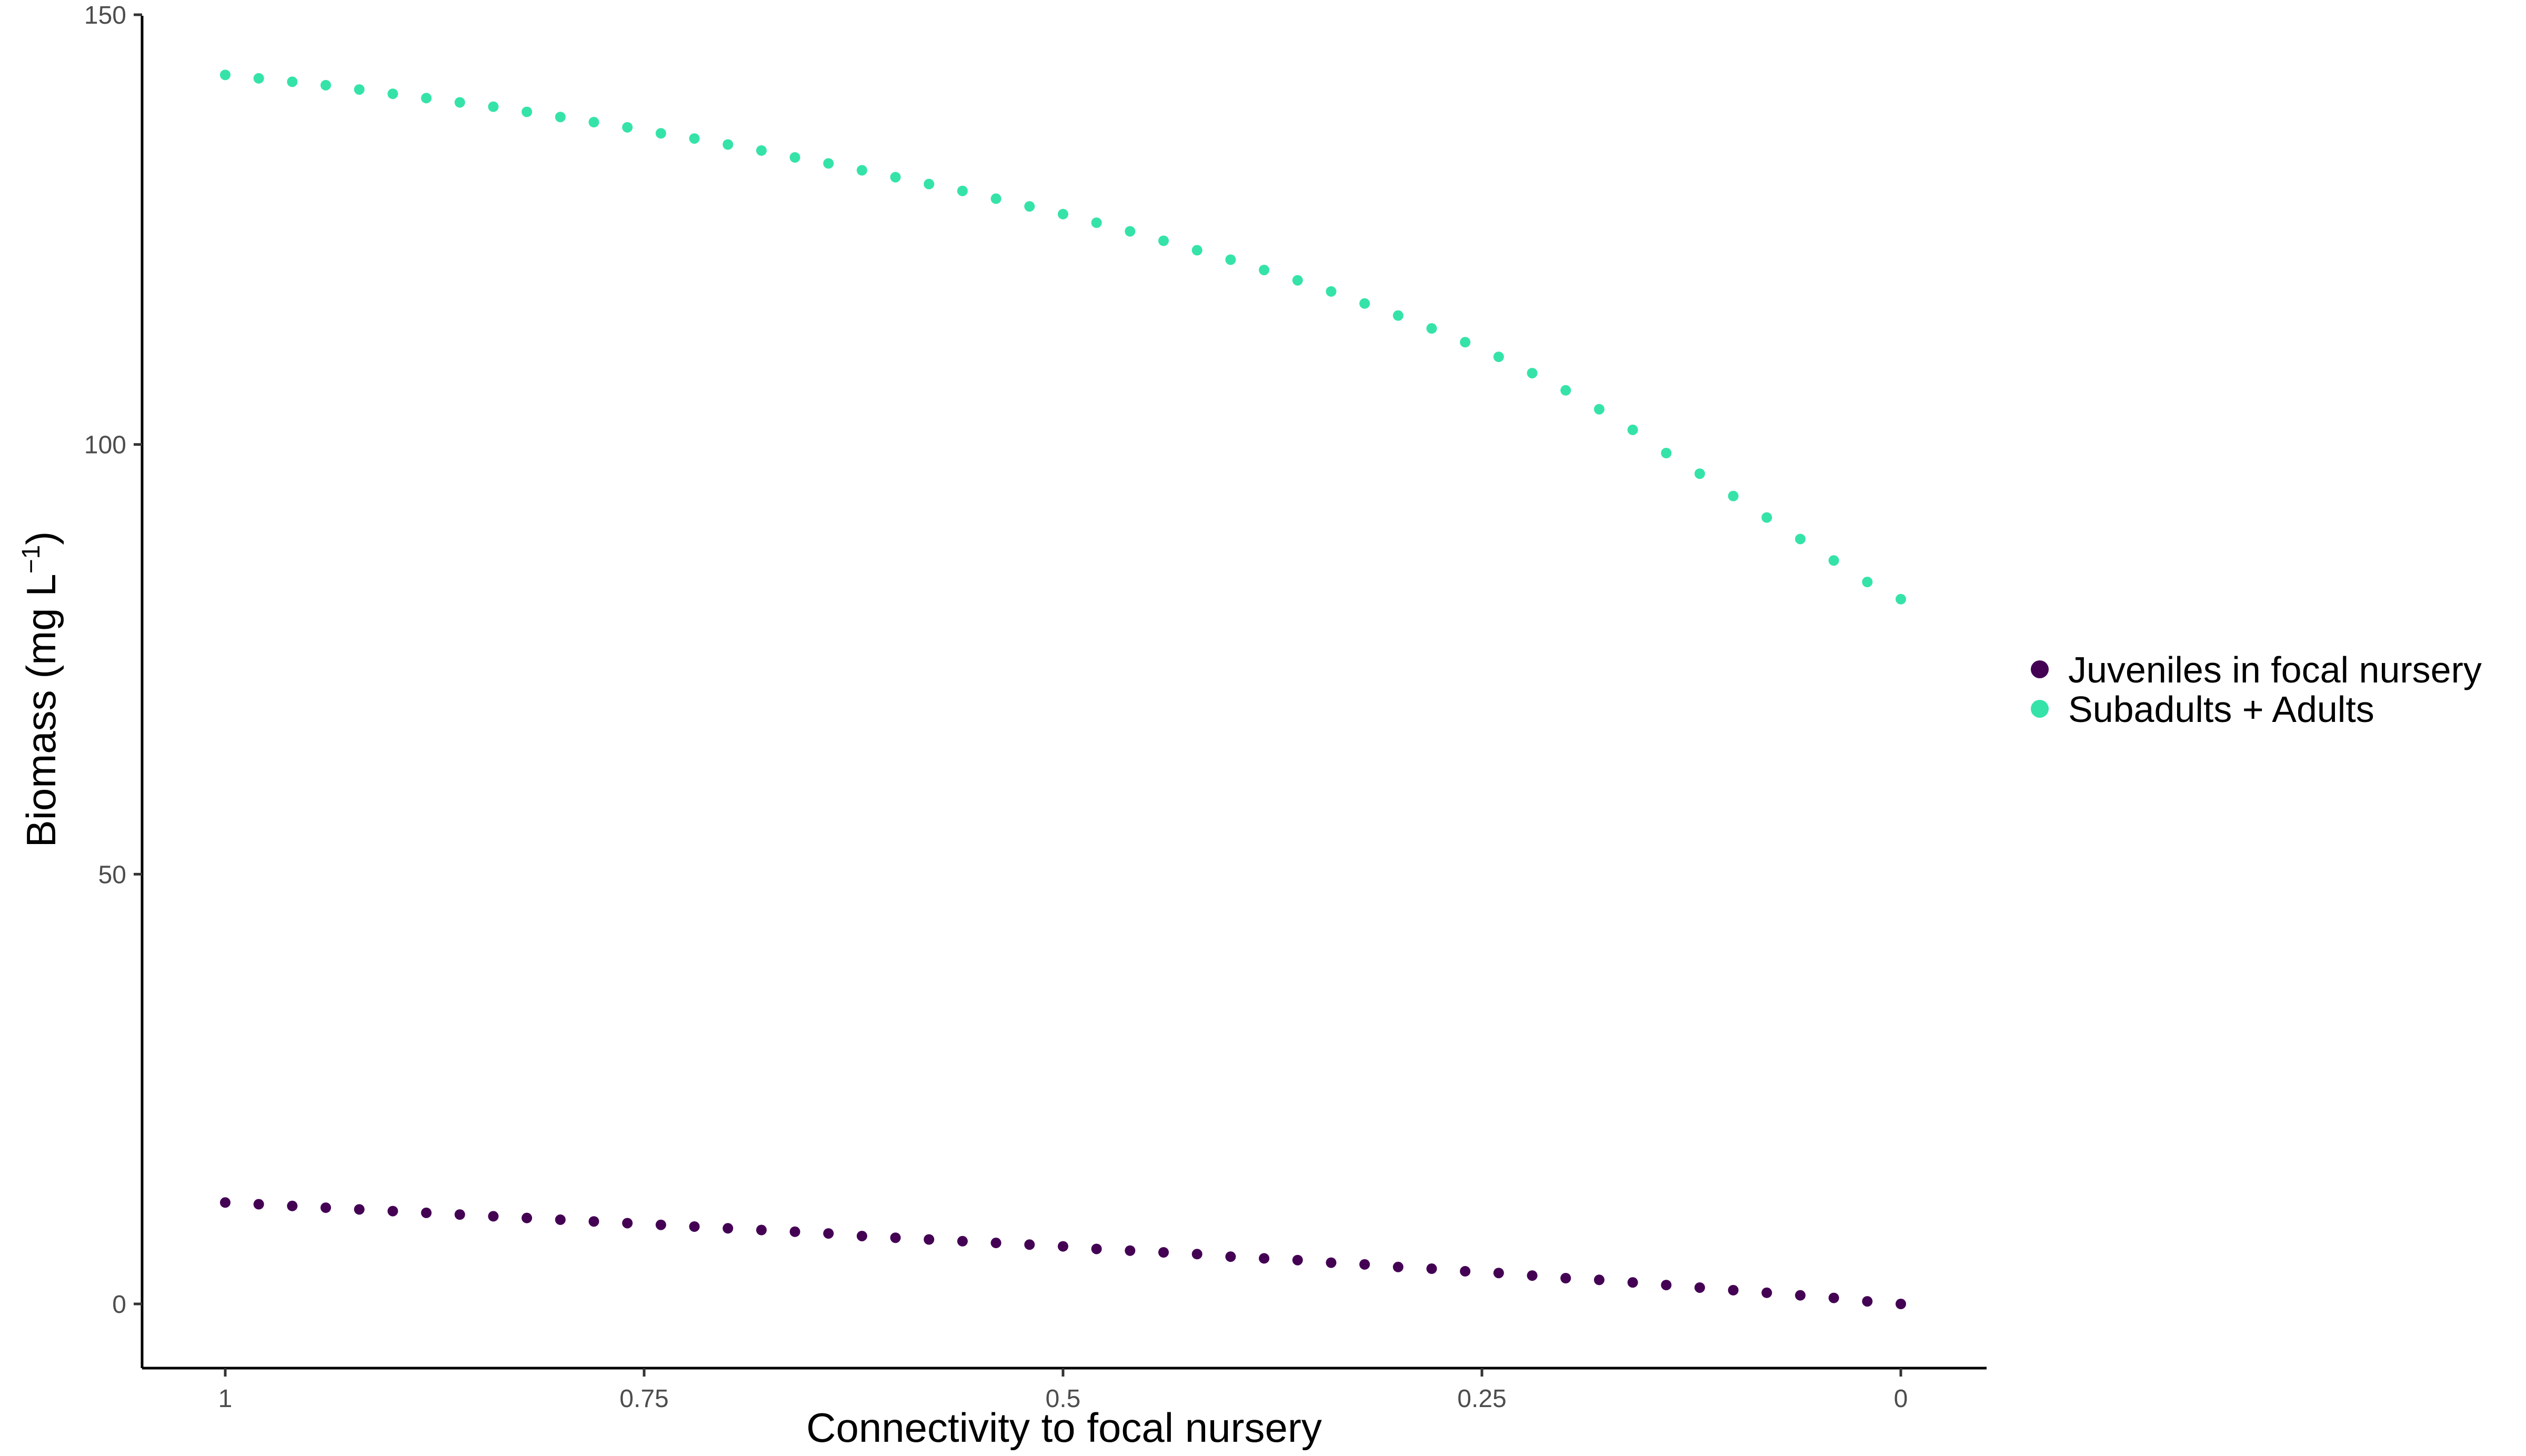  I want to click on x-axis-ticks: 1 0.75 0.5 0.25 0, so click(1063, 1390).